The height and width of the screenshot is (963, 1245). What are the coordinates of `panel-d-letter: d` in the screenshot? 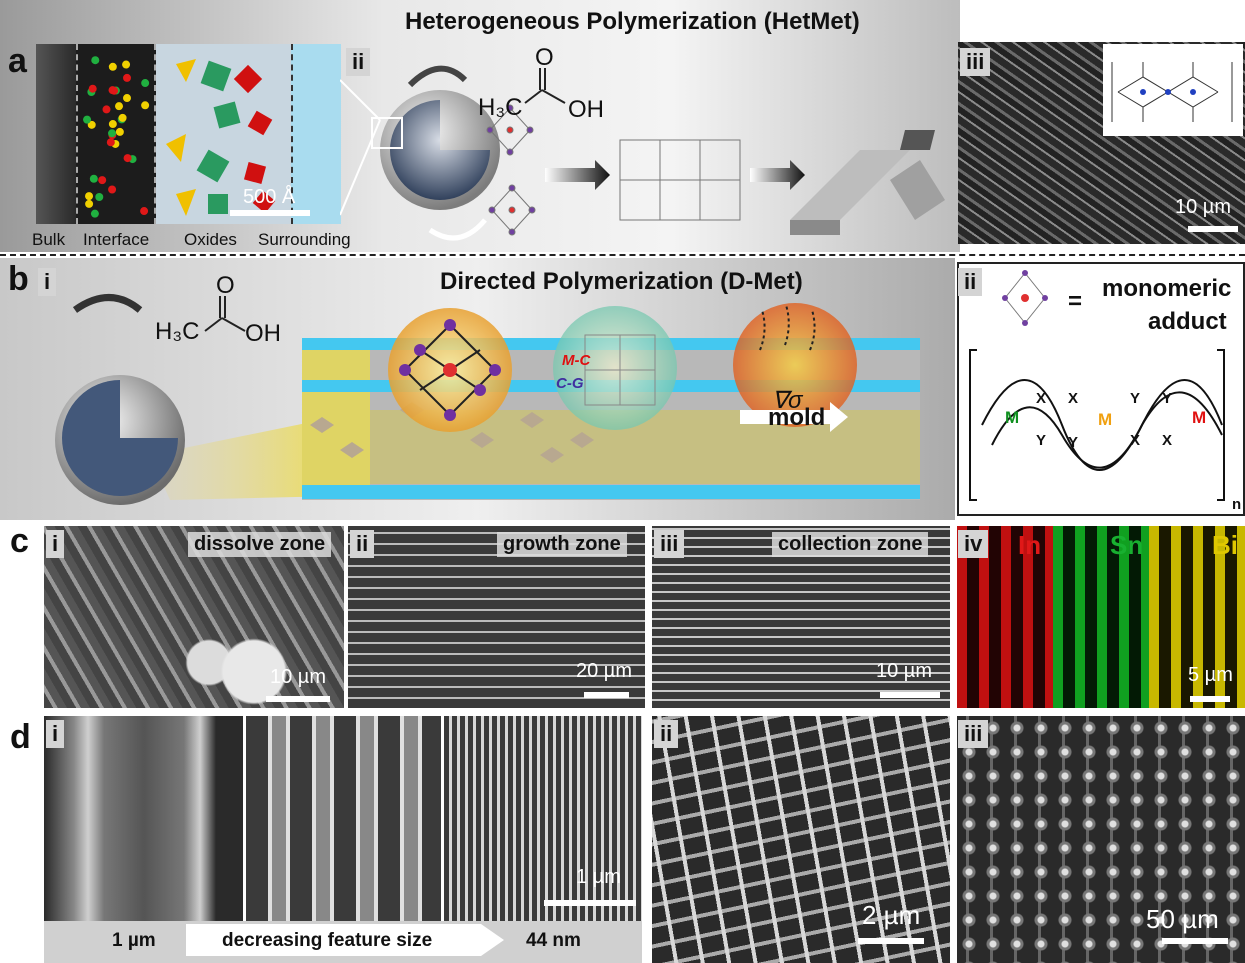 It's located at (20, 737).